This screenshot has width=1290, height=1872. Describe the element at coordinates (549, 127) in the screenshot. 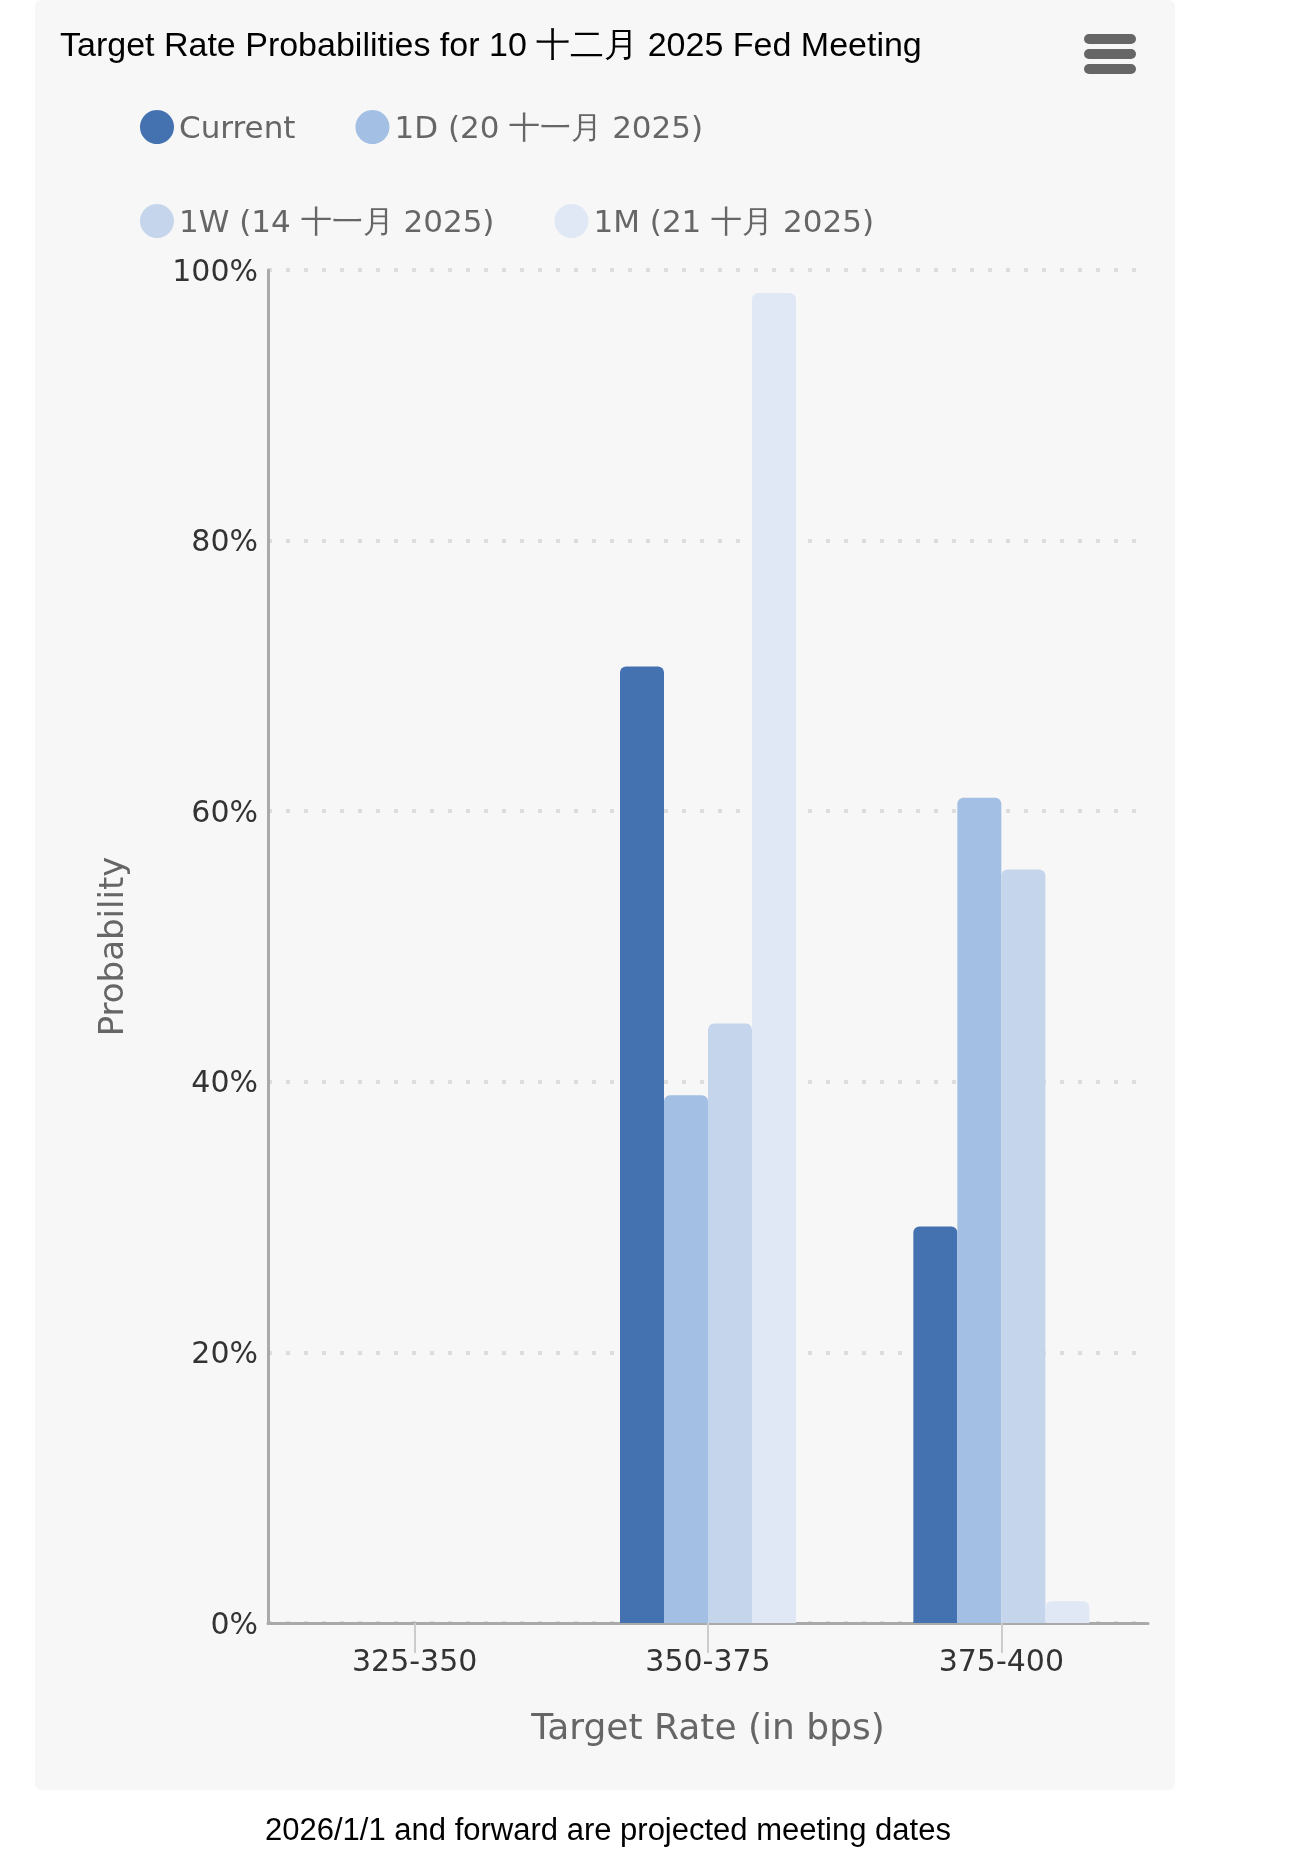

I see `legend-label: 1D (20 十一月 2025)` at that location.